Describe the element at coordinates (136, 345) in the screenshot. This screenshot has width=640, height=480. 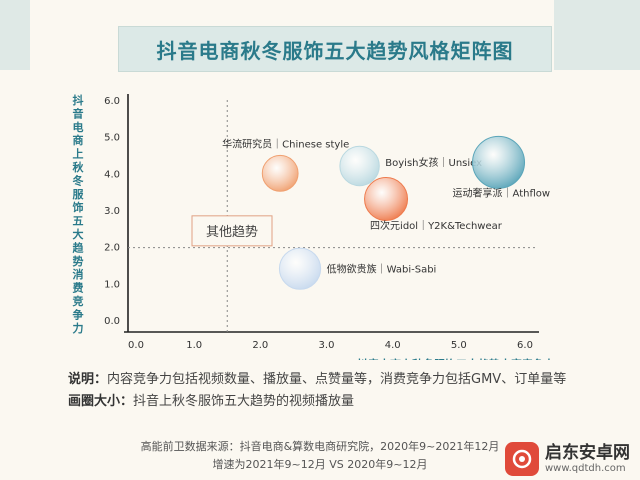
I see `x-tick-label: 0.0` at that location.